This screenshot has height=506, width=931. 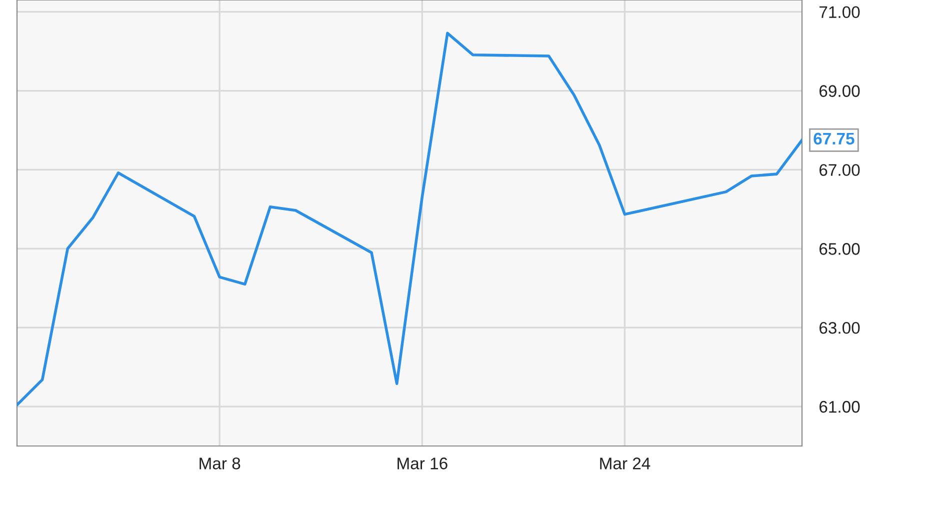 What do you see at coordinates (840, 12) in the screenshot?
I see `y-tick-label: 71.00` at bounding box center [840, 12].